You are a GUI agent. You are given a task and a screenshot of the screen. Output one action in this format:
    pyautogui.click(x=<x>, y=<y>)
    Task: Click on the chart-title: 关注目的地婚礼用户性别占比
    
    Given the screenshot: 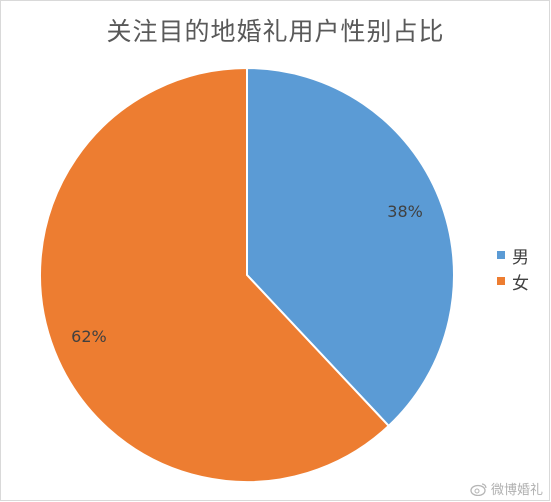 What is the action you would take?
    pyautogui.click(x=275, y=31)
    